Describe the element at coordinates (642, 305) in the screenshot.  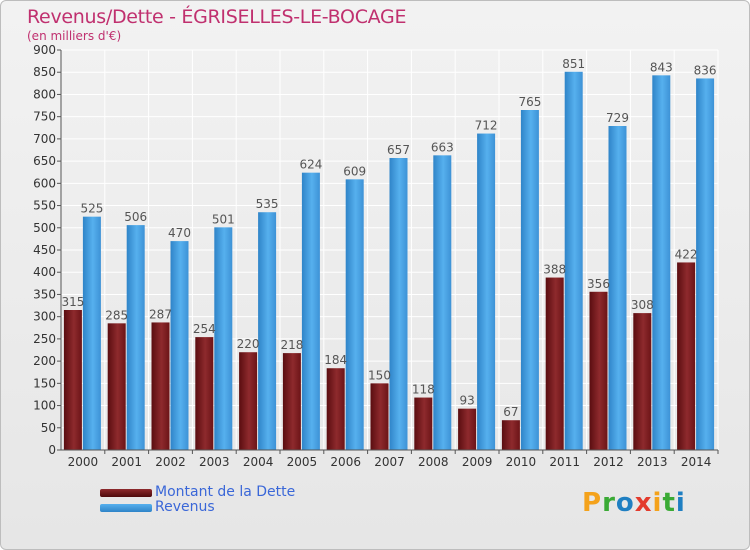
I see `data-label-debt-2013: 308` at that location.